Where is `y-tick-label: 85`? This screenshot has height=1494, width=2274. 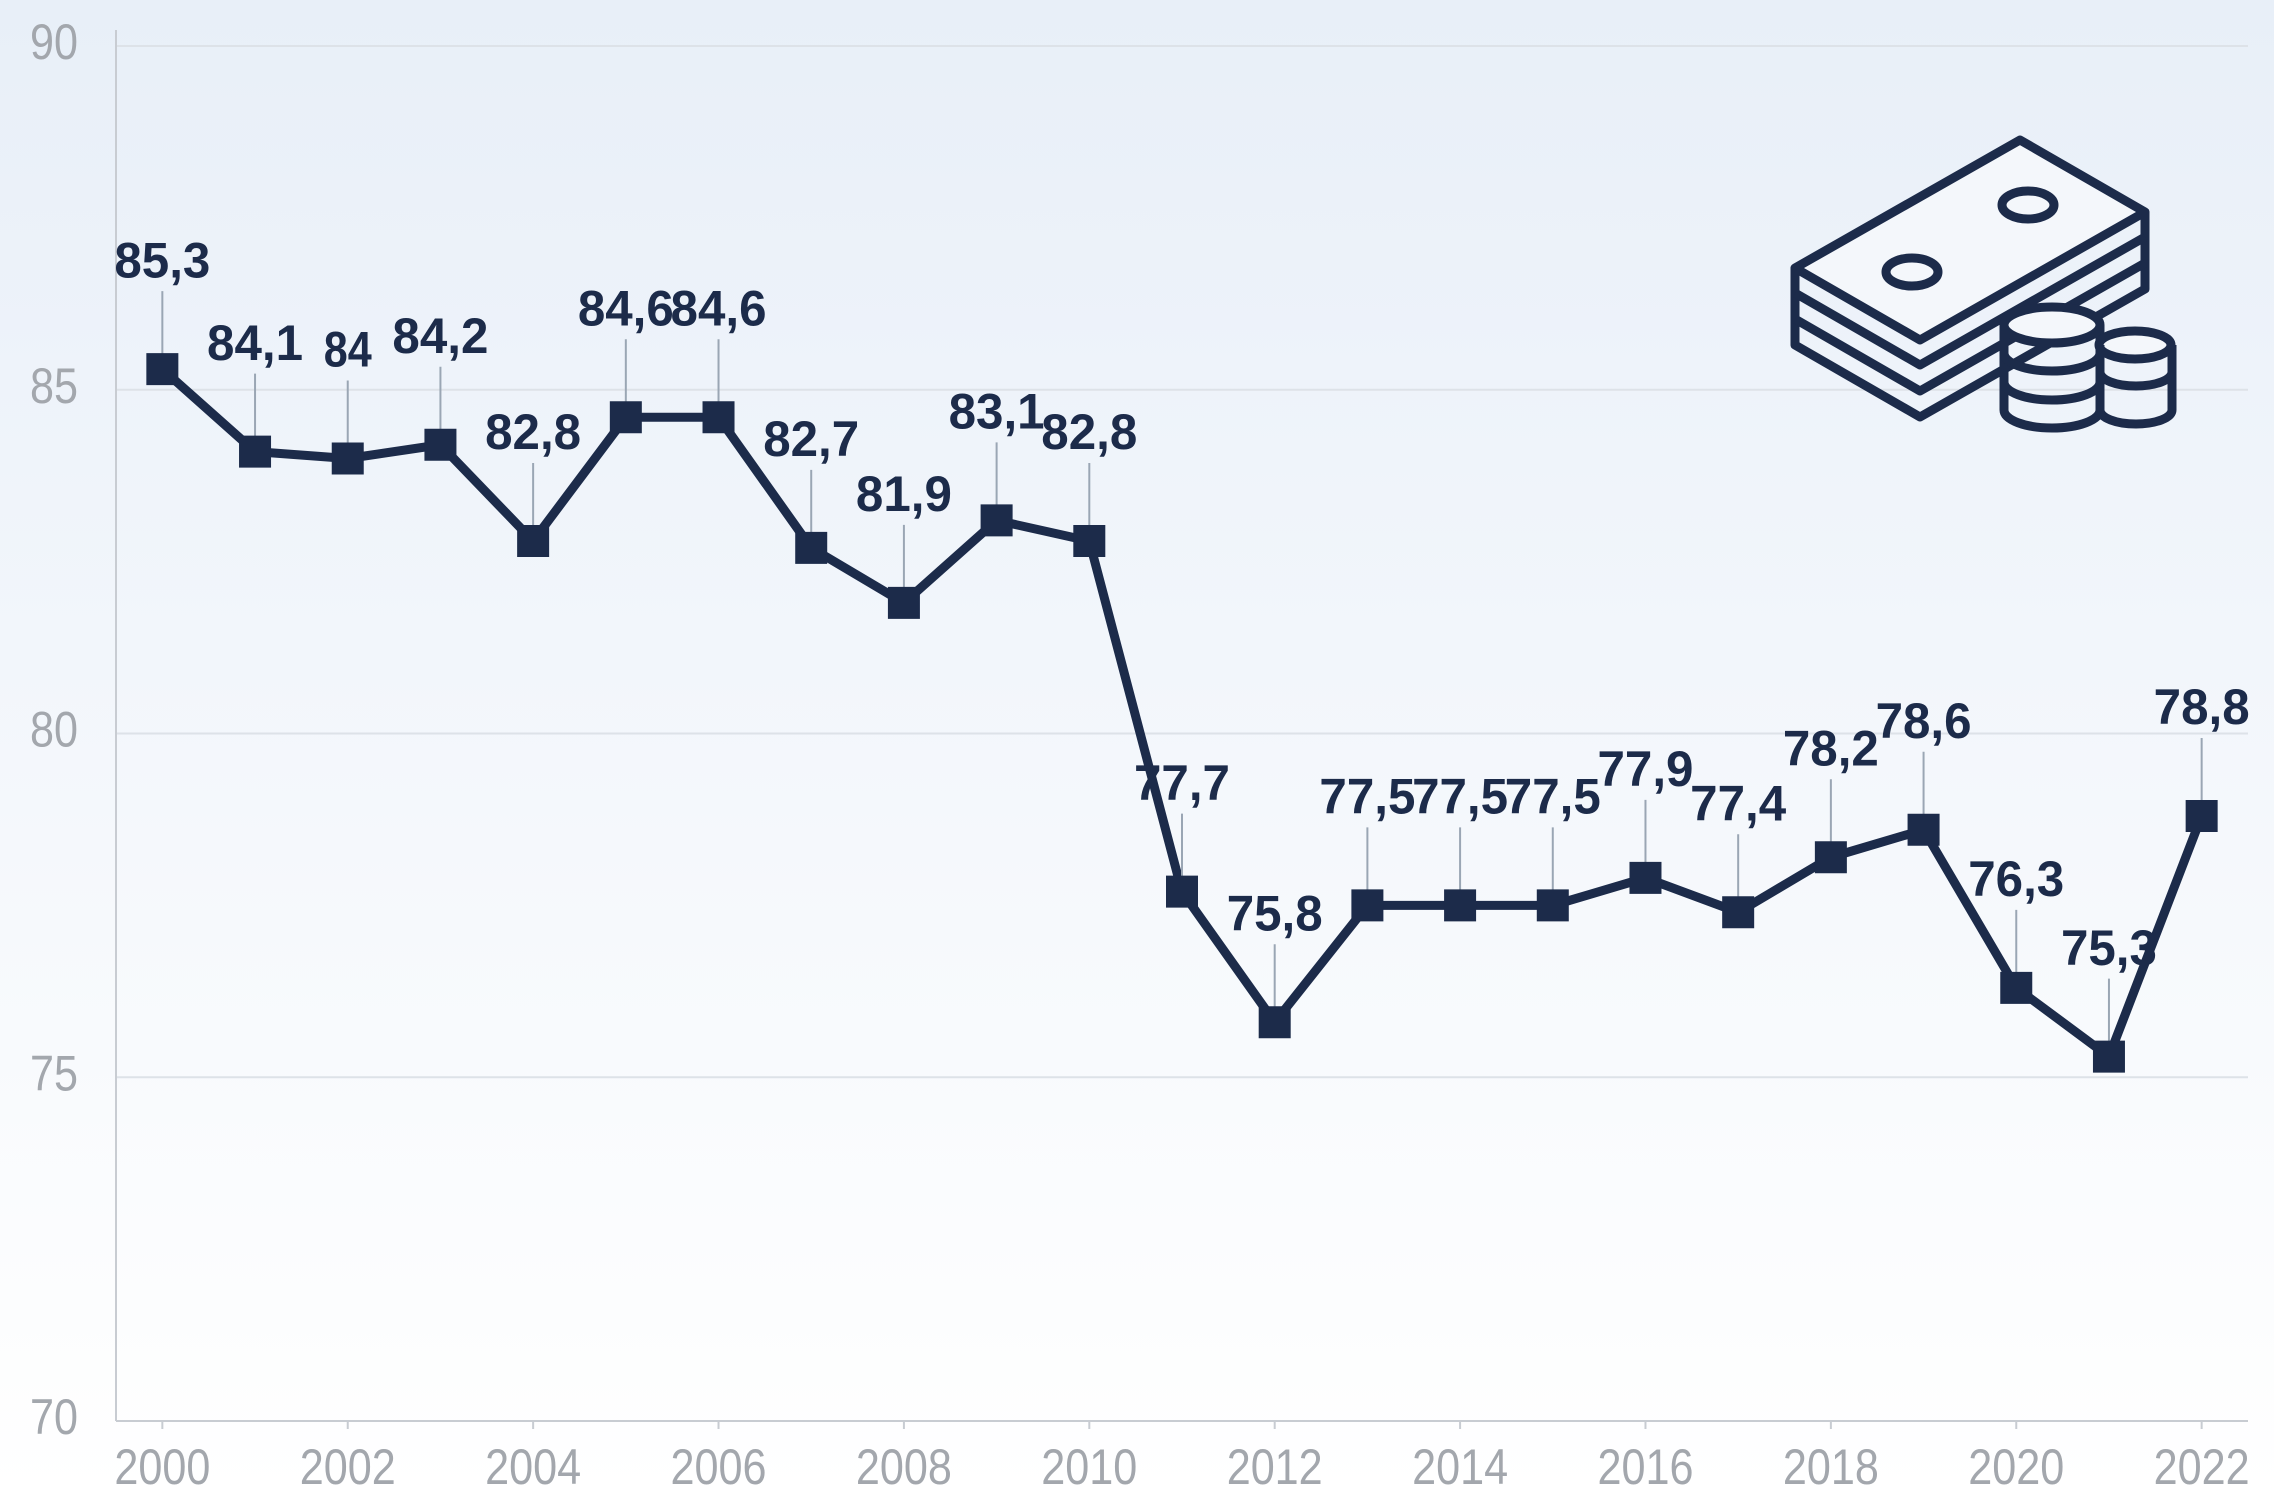 y-tick-label: 85 is located at coordinates (54, 386).